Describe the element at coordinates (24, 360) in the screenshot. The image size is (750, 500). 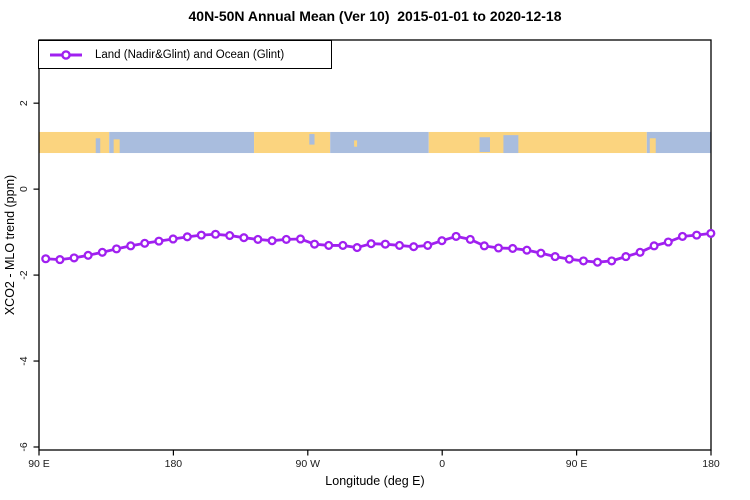
I see `y-tick-label: -4` at that location.